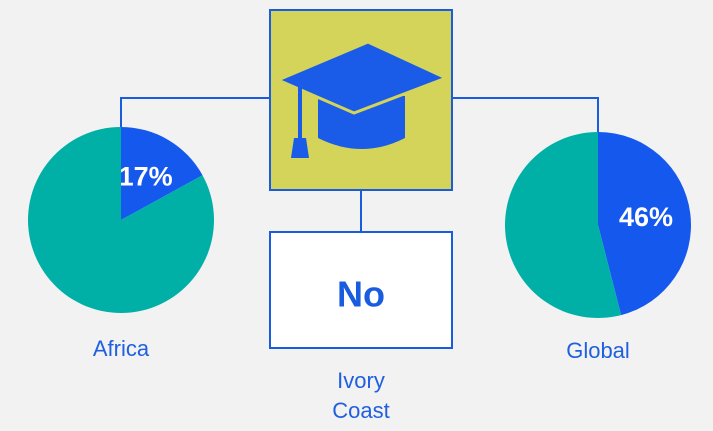 The height and width of the screenshot is (431, 713). I want to click on country-caption: Ivory Coast, so click(361, 395).